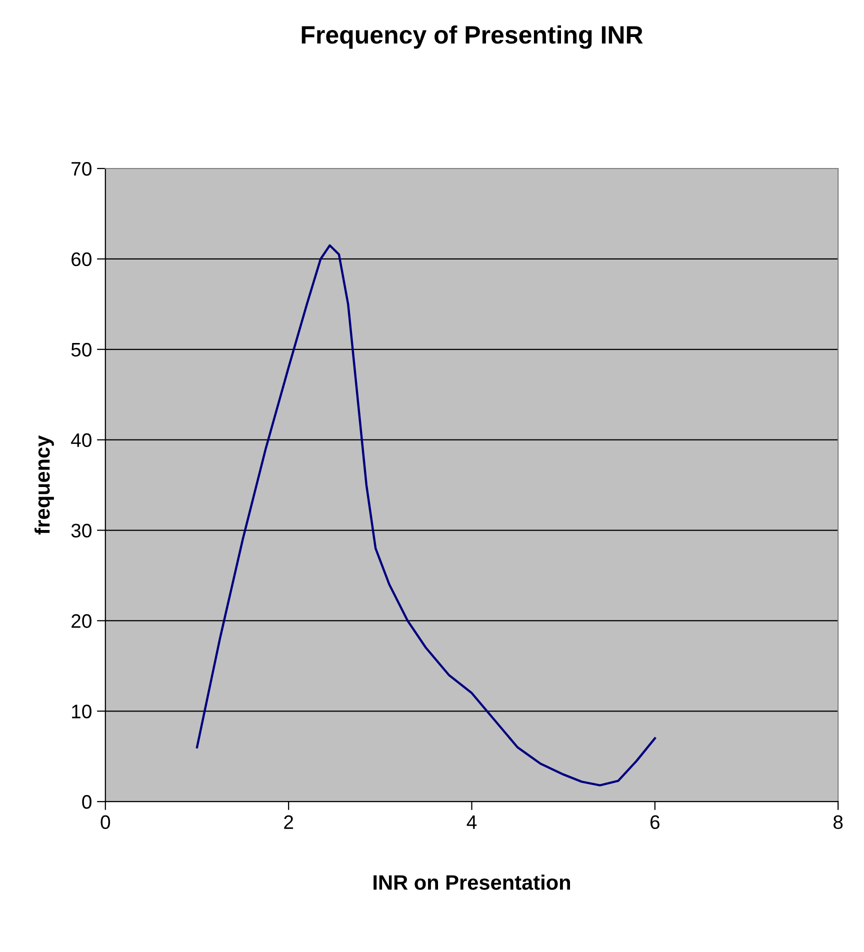  Describe the element at coordinates (472, 37) in the screenshot. I see `chart-title: Frequency of Presenting INR` at that location.